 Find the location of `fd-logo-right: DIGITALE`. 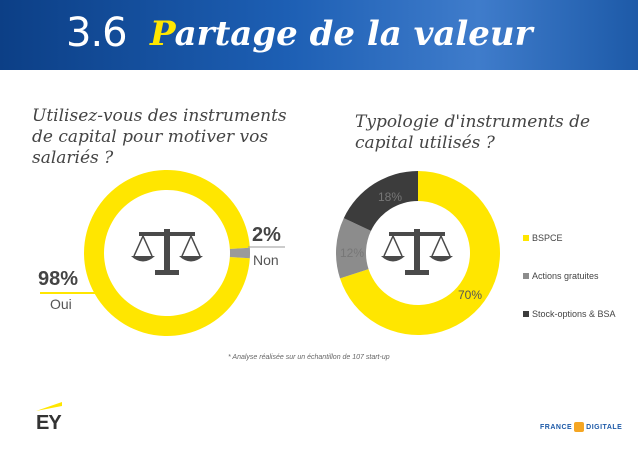

fd-logo-right: DIGITALE is located at coordinates (604, 427).